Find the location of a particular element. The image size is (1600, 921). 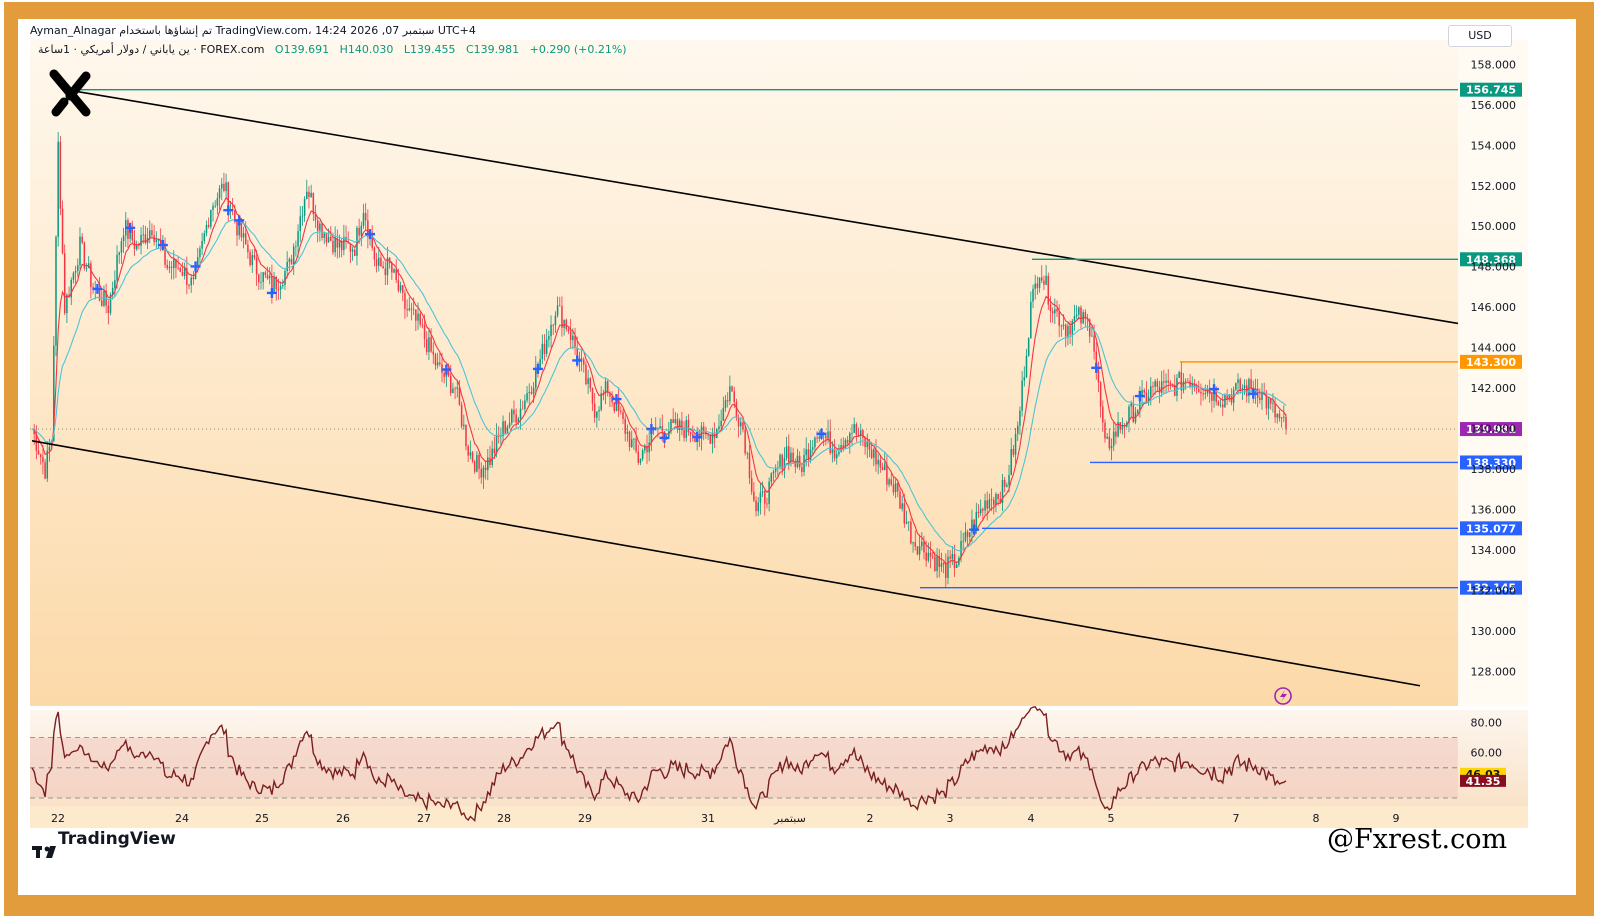

level-label: 132.145 is located at coordinates (1491, 588).